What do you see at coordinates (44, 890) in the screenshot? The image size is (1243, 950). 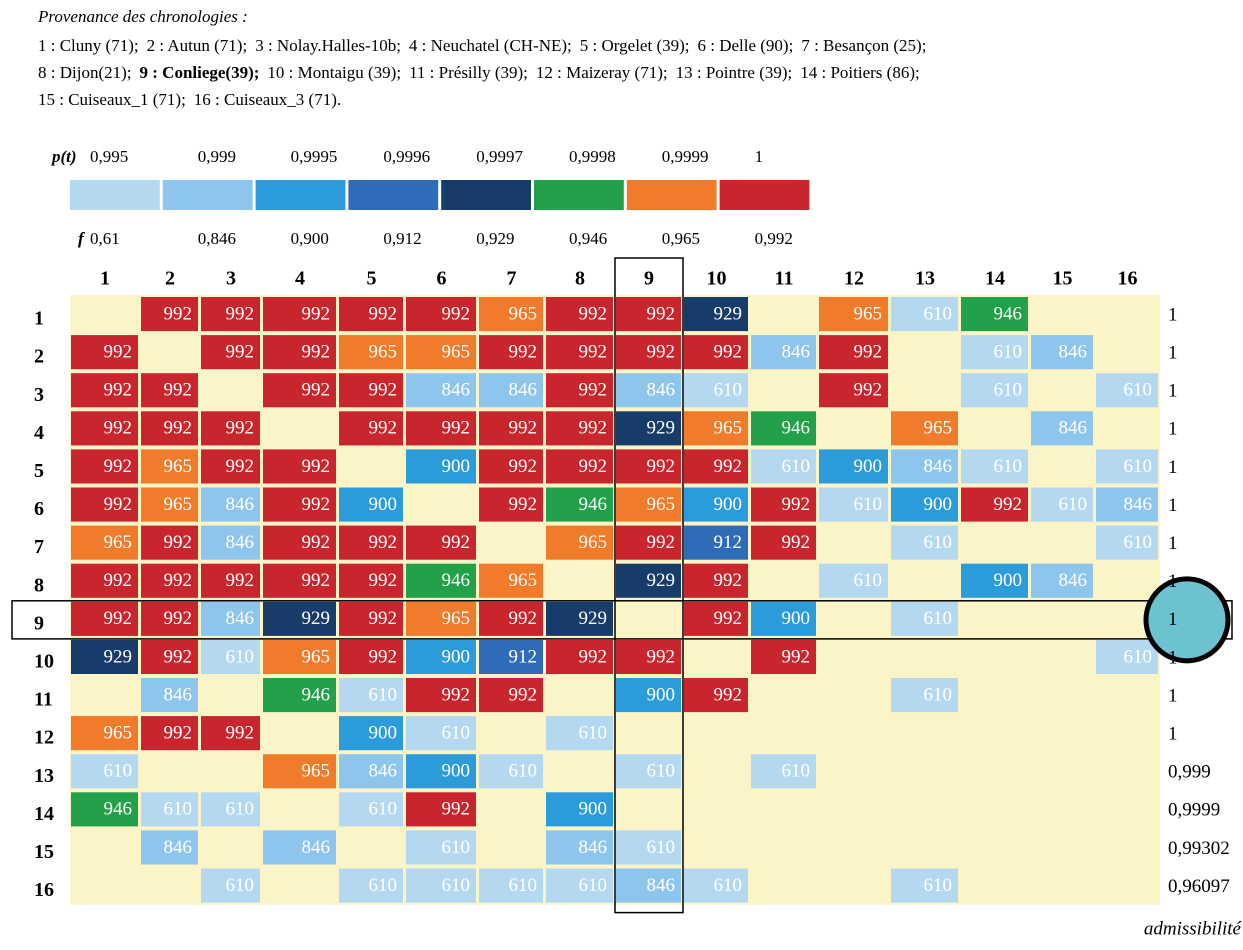 I see `row-label: 16` at bounding box center [44, 890].